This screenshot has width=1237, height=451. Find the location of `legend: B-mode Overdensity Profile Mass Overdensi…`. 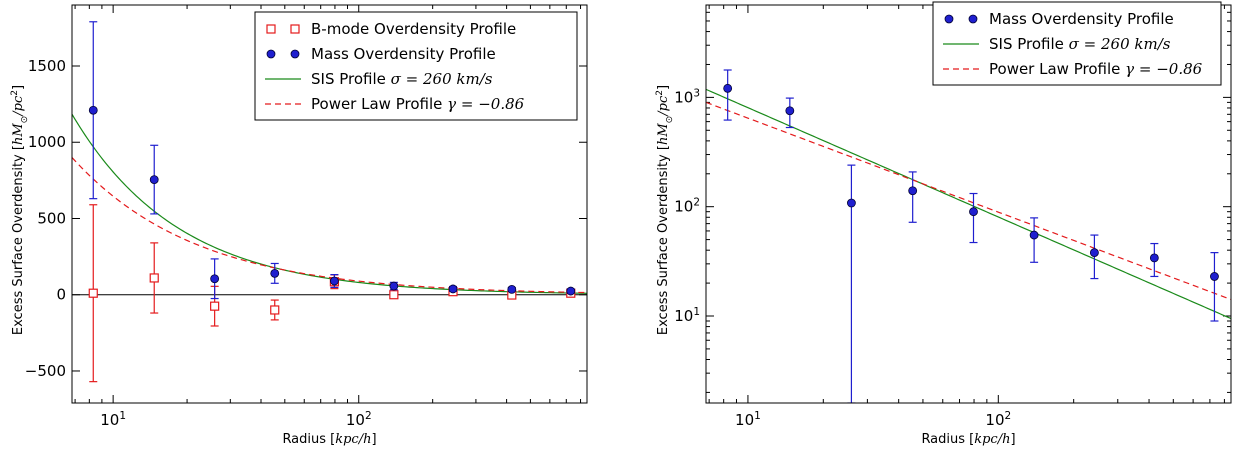

legend: B-mode Overdensity Profile Mass Overdensi… is located at coordinates (416, 66).